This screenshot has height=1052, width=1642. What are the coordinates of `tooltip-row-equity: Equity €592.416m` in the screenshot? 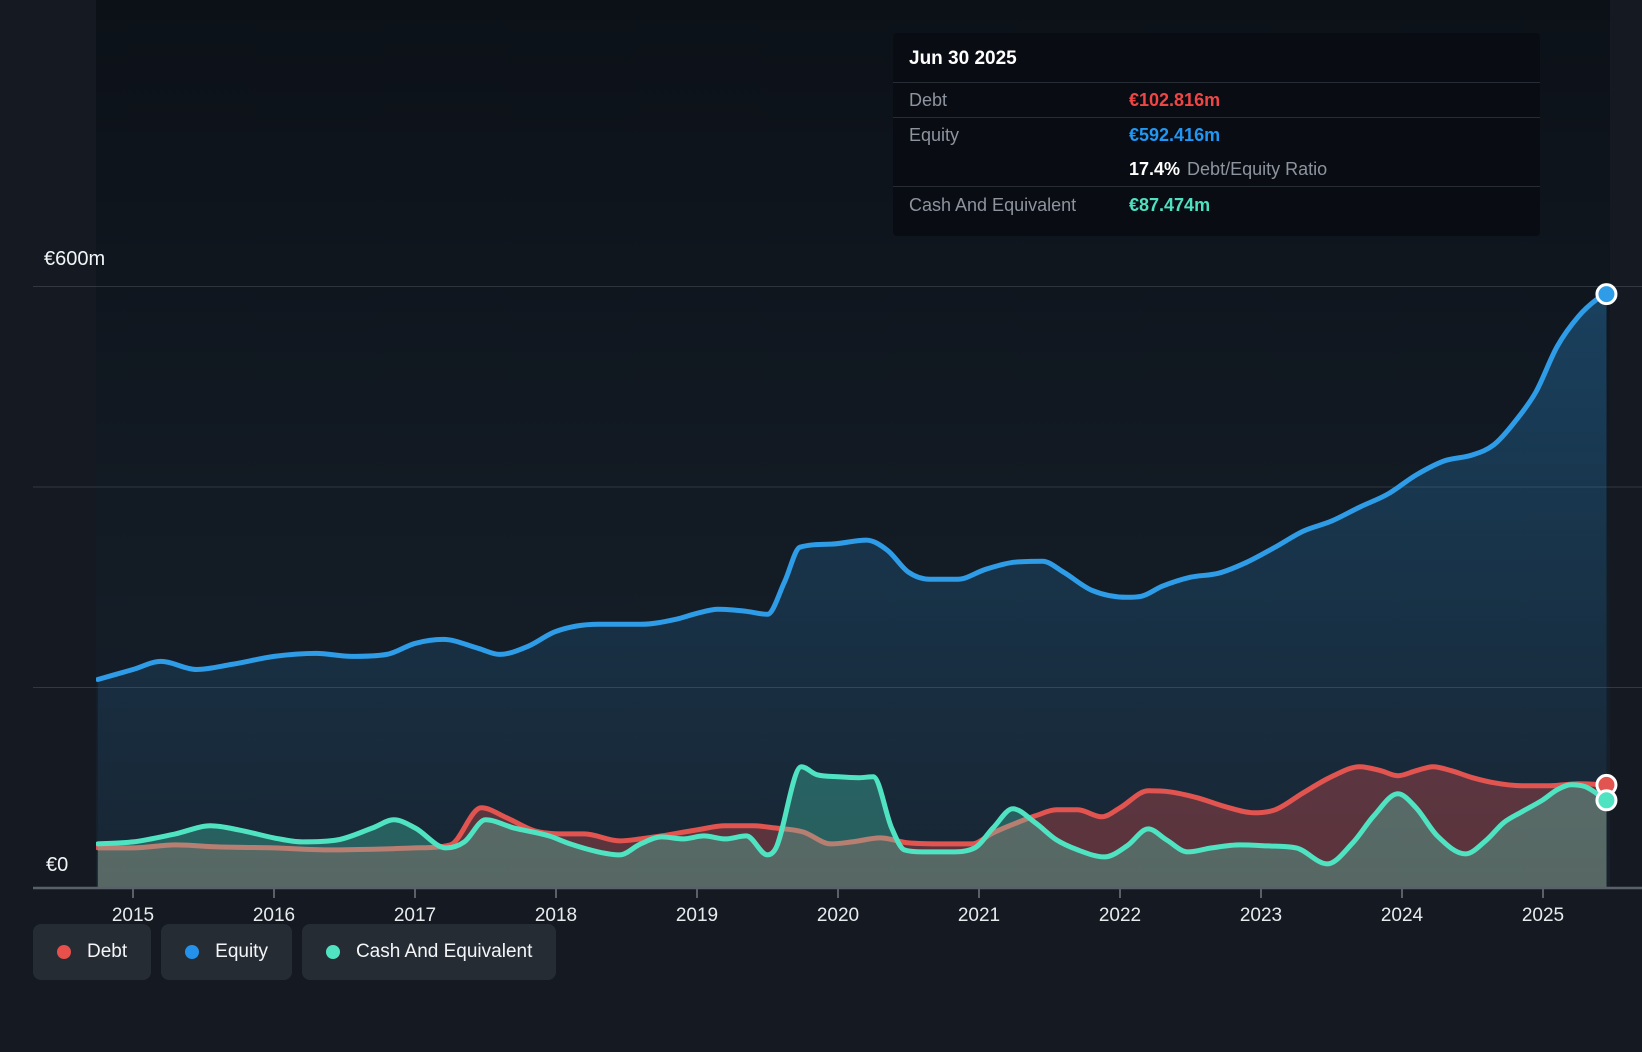 It's located at (1216, 135).